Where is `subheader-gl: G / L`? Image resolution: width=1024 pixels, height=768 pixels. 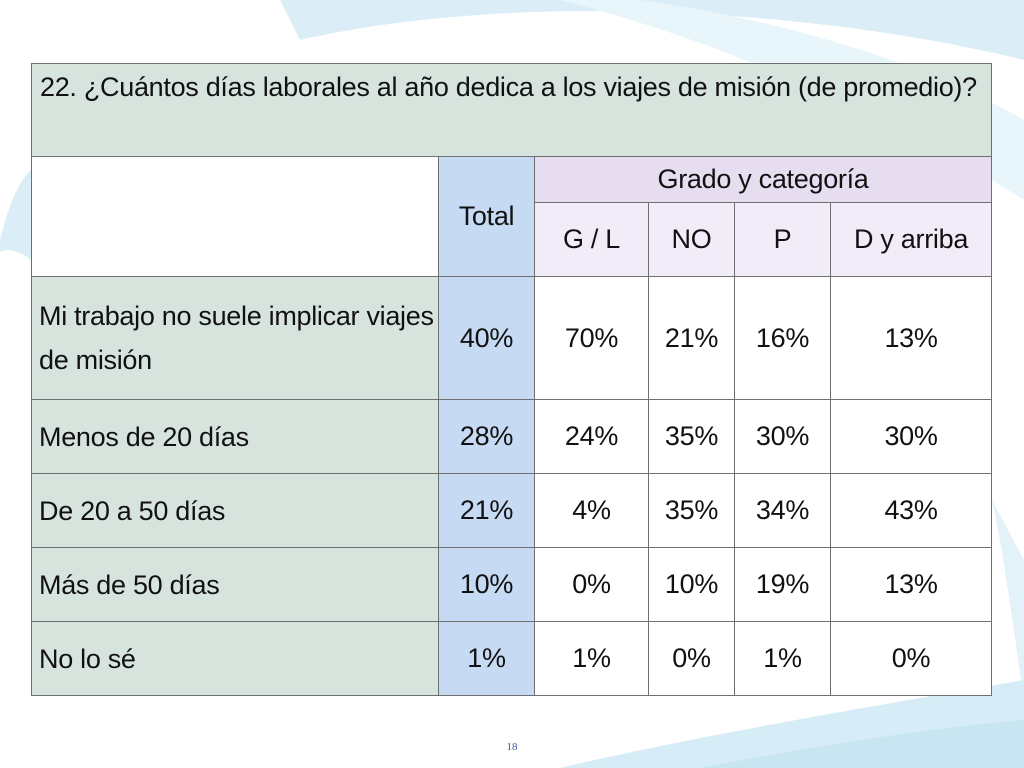
subheader-gl: G / L is located at coordinates (591, 239).